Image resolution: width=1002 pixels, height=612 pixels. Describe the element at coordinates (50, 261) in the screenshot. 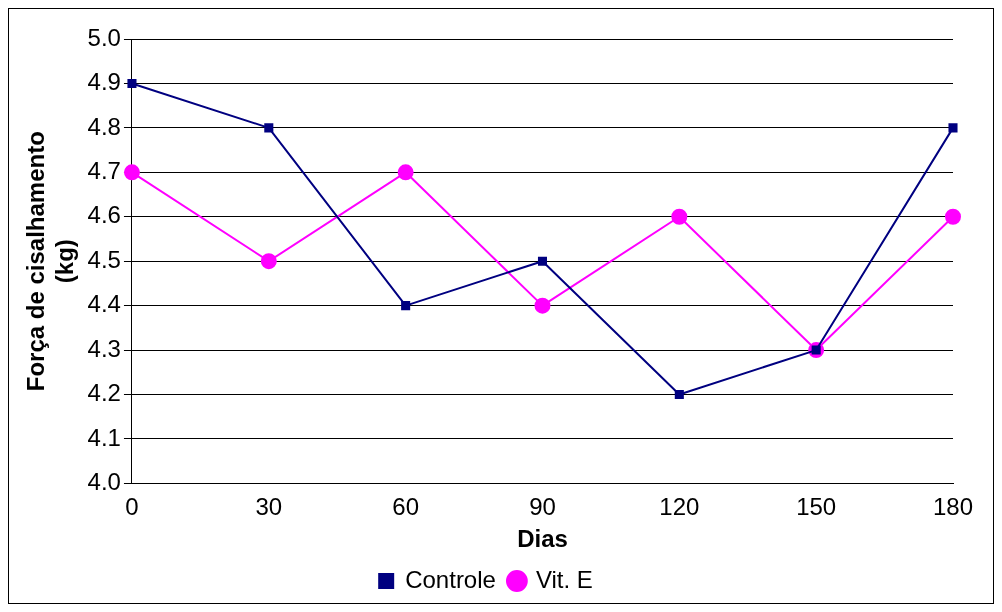

I see `y-axis-title: Força de cisalhamento (kg)` at that location.